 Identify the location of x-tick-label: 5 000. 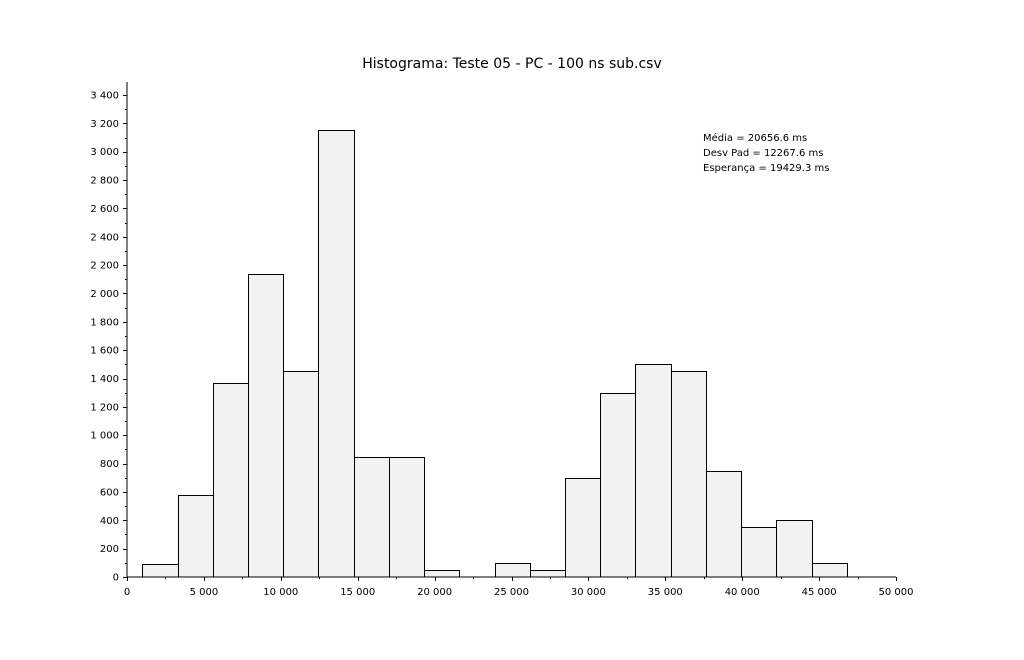
(204, 592).